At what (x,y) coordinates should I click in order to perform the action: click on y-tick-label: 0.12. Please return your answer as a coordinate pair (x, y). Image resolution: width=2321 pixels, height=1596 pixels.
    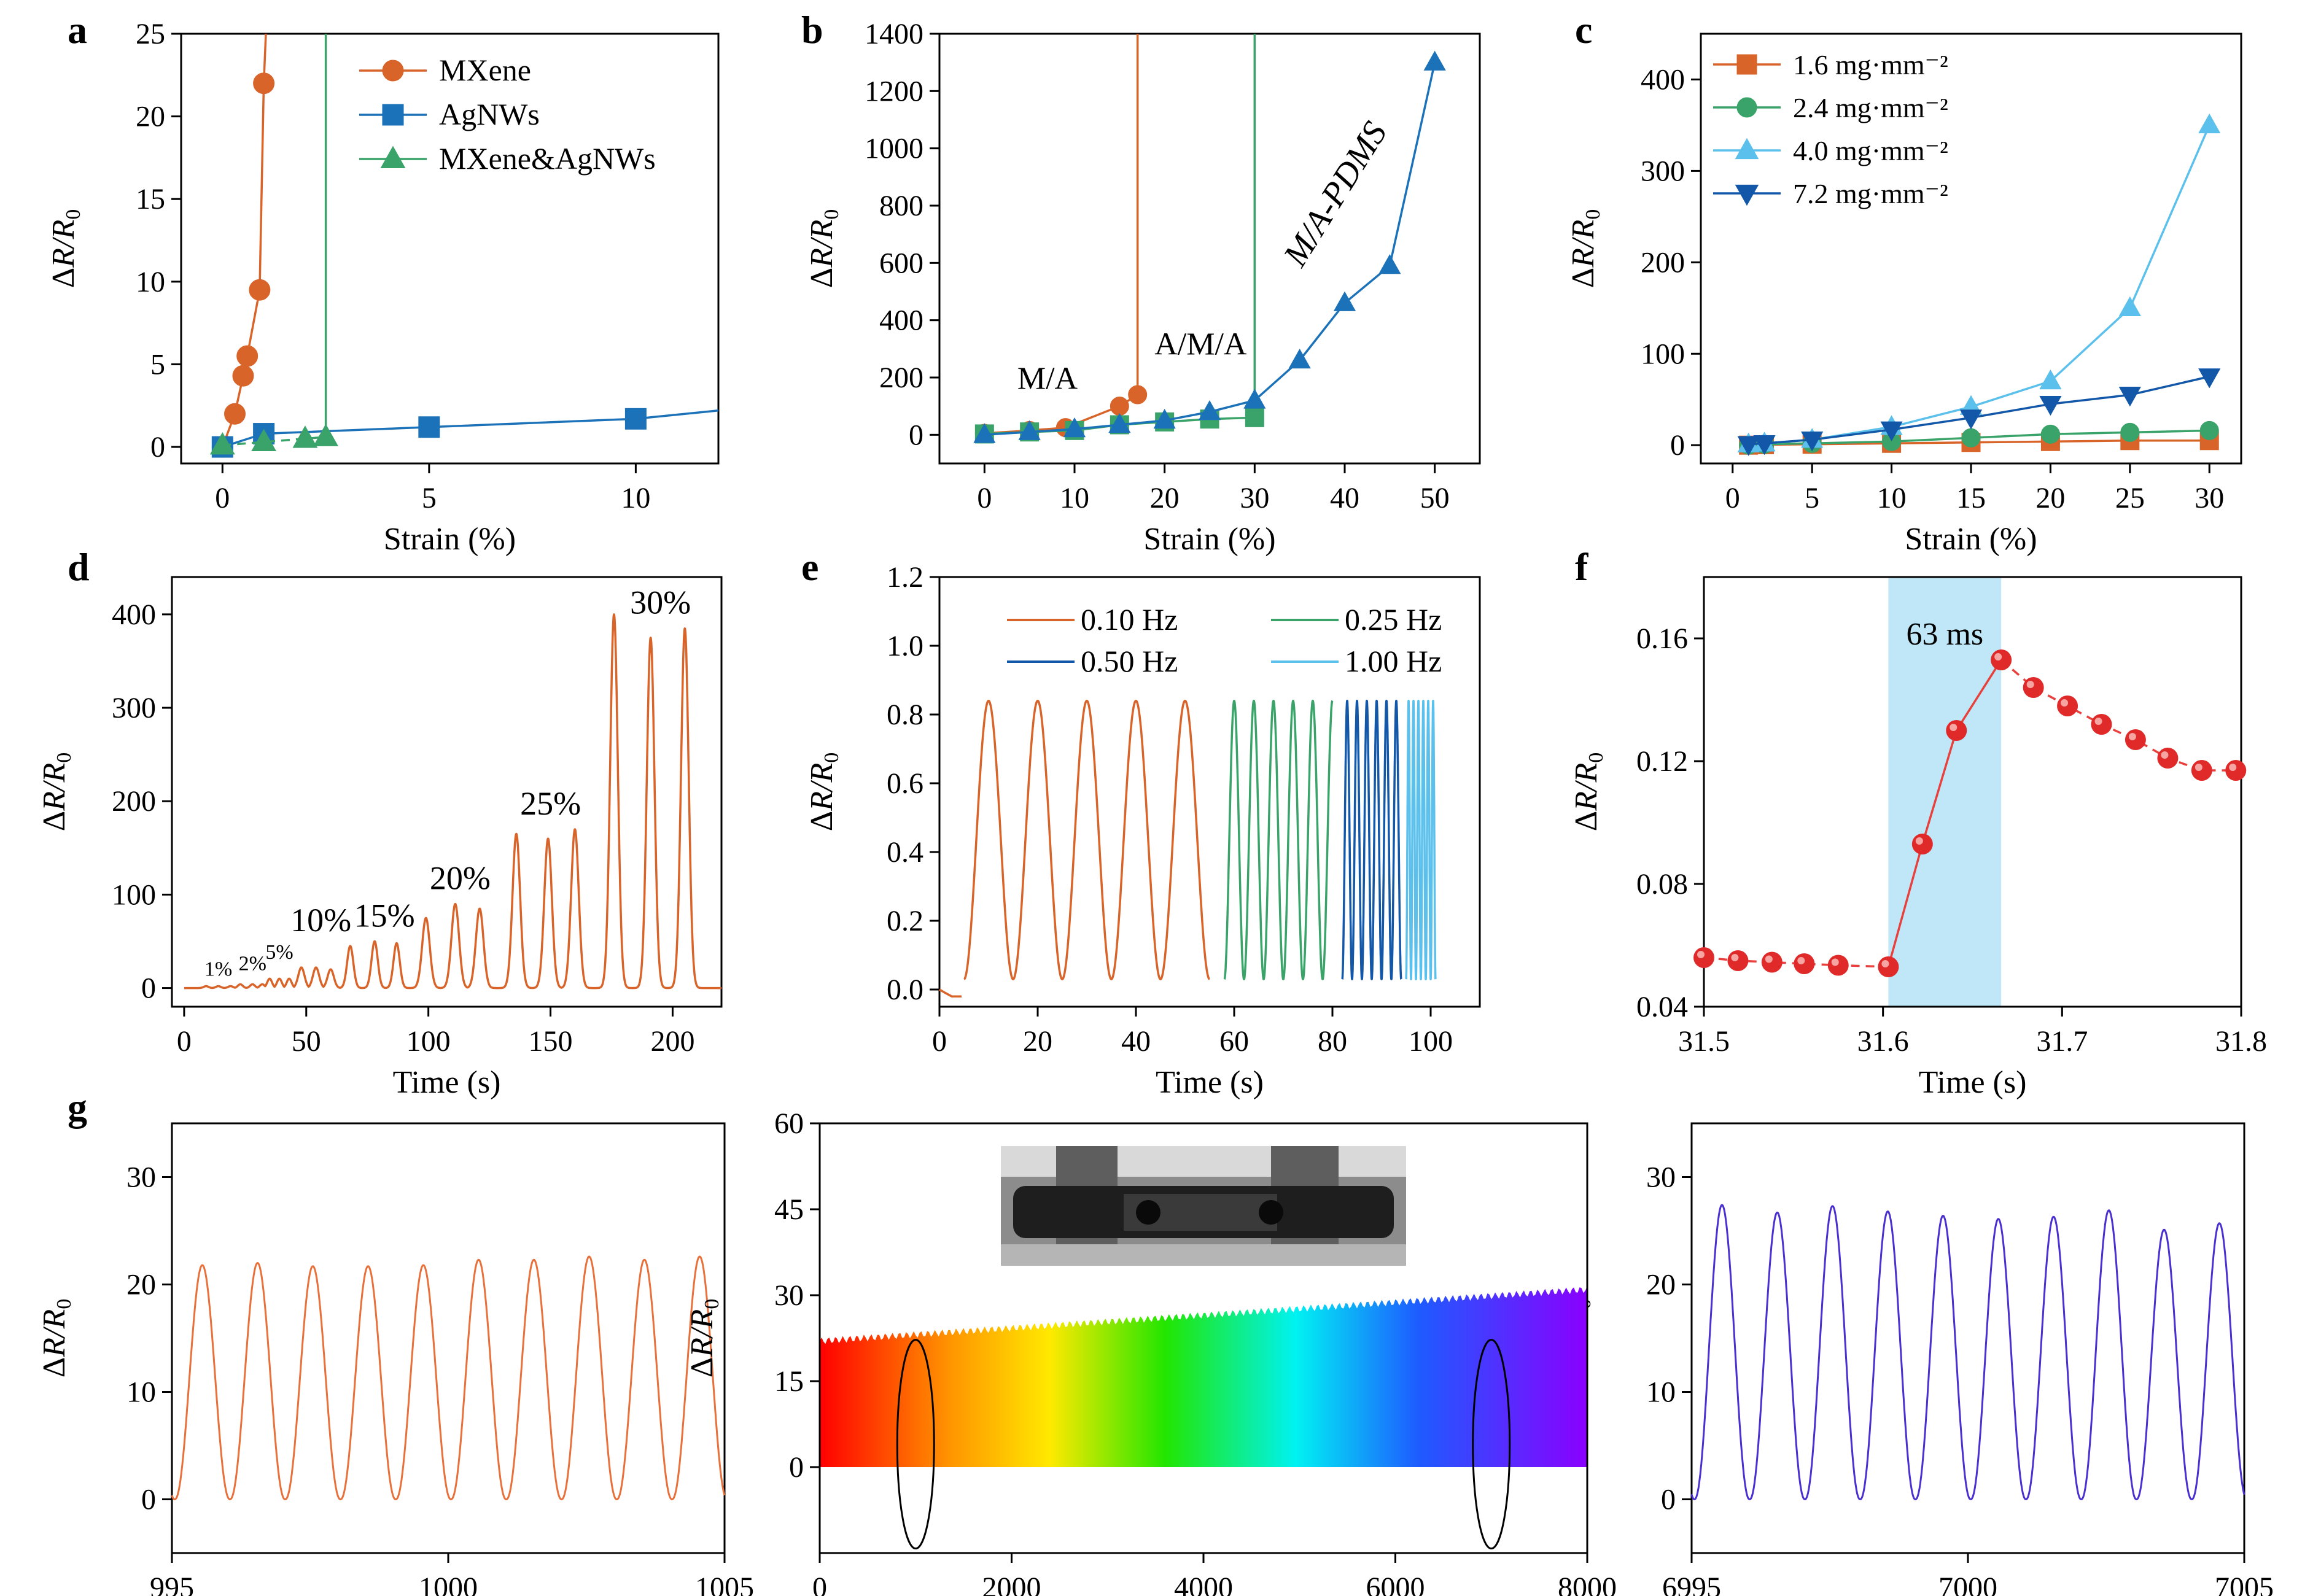
    Looking at the image, I should click on (1662, 761).